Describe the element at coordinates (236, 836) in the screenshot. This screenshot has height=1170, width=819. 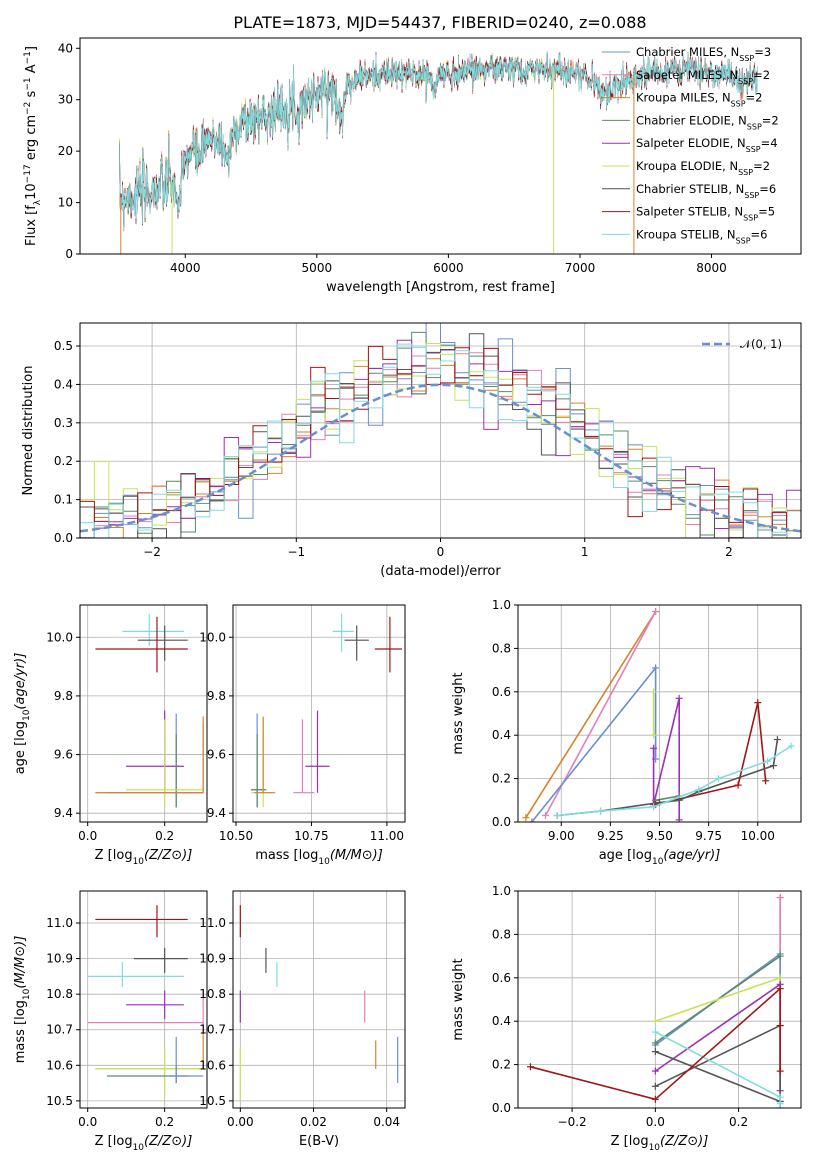
I see `x-tick-label: 10.50` at that location.